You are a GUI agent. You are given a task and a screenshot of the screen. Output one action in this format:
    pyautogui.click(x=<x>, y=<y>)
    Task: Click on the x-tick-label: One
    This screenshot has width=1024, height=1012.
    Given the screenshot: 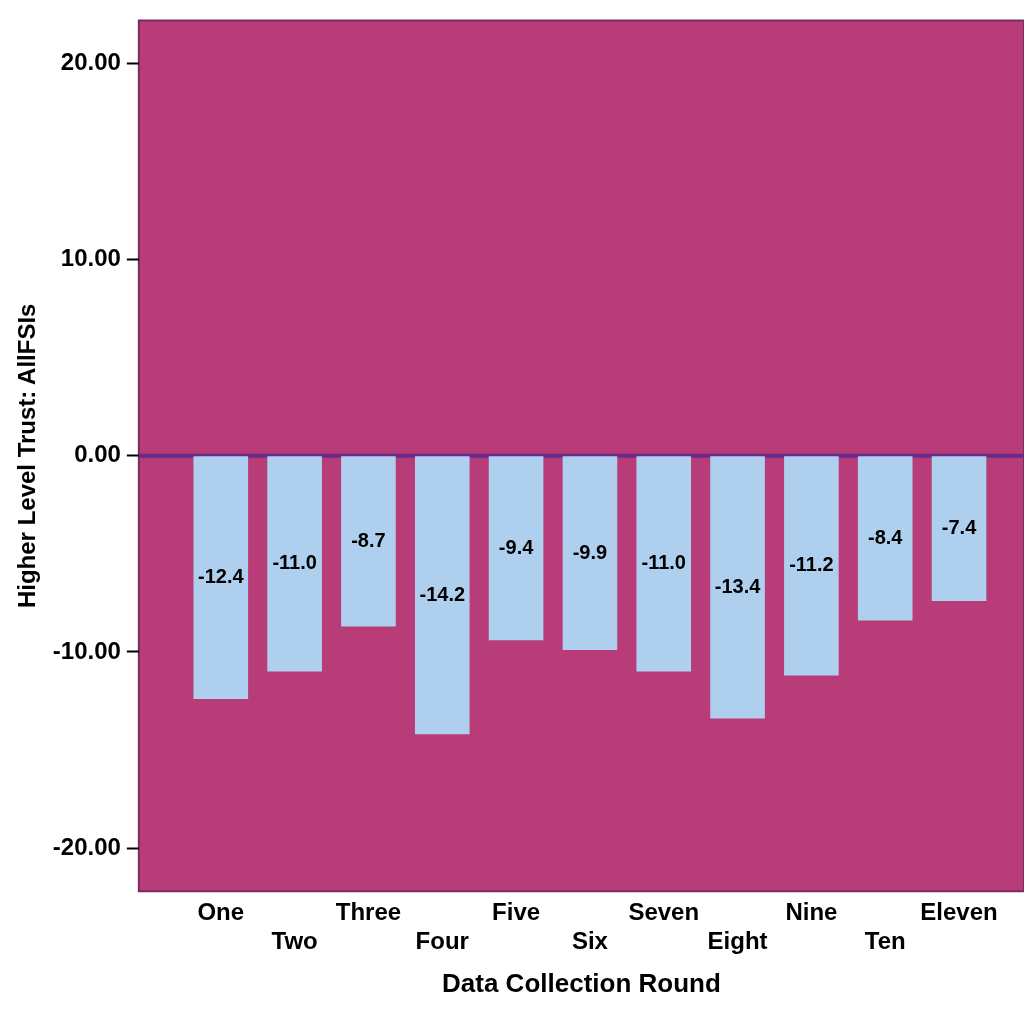 What is the action you would take?
    pyautogui.click(x=221, y=912)
    